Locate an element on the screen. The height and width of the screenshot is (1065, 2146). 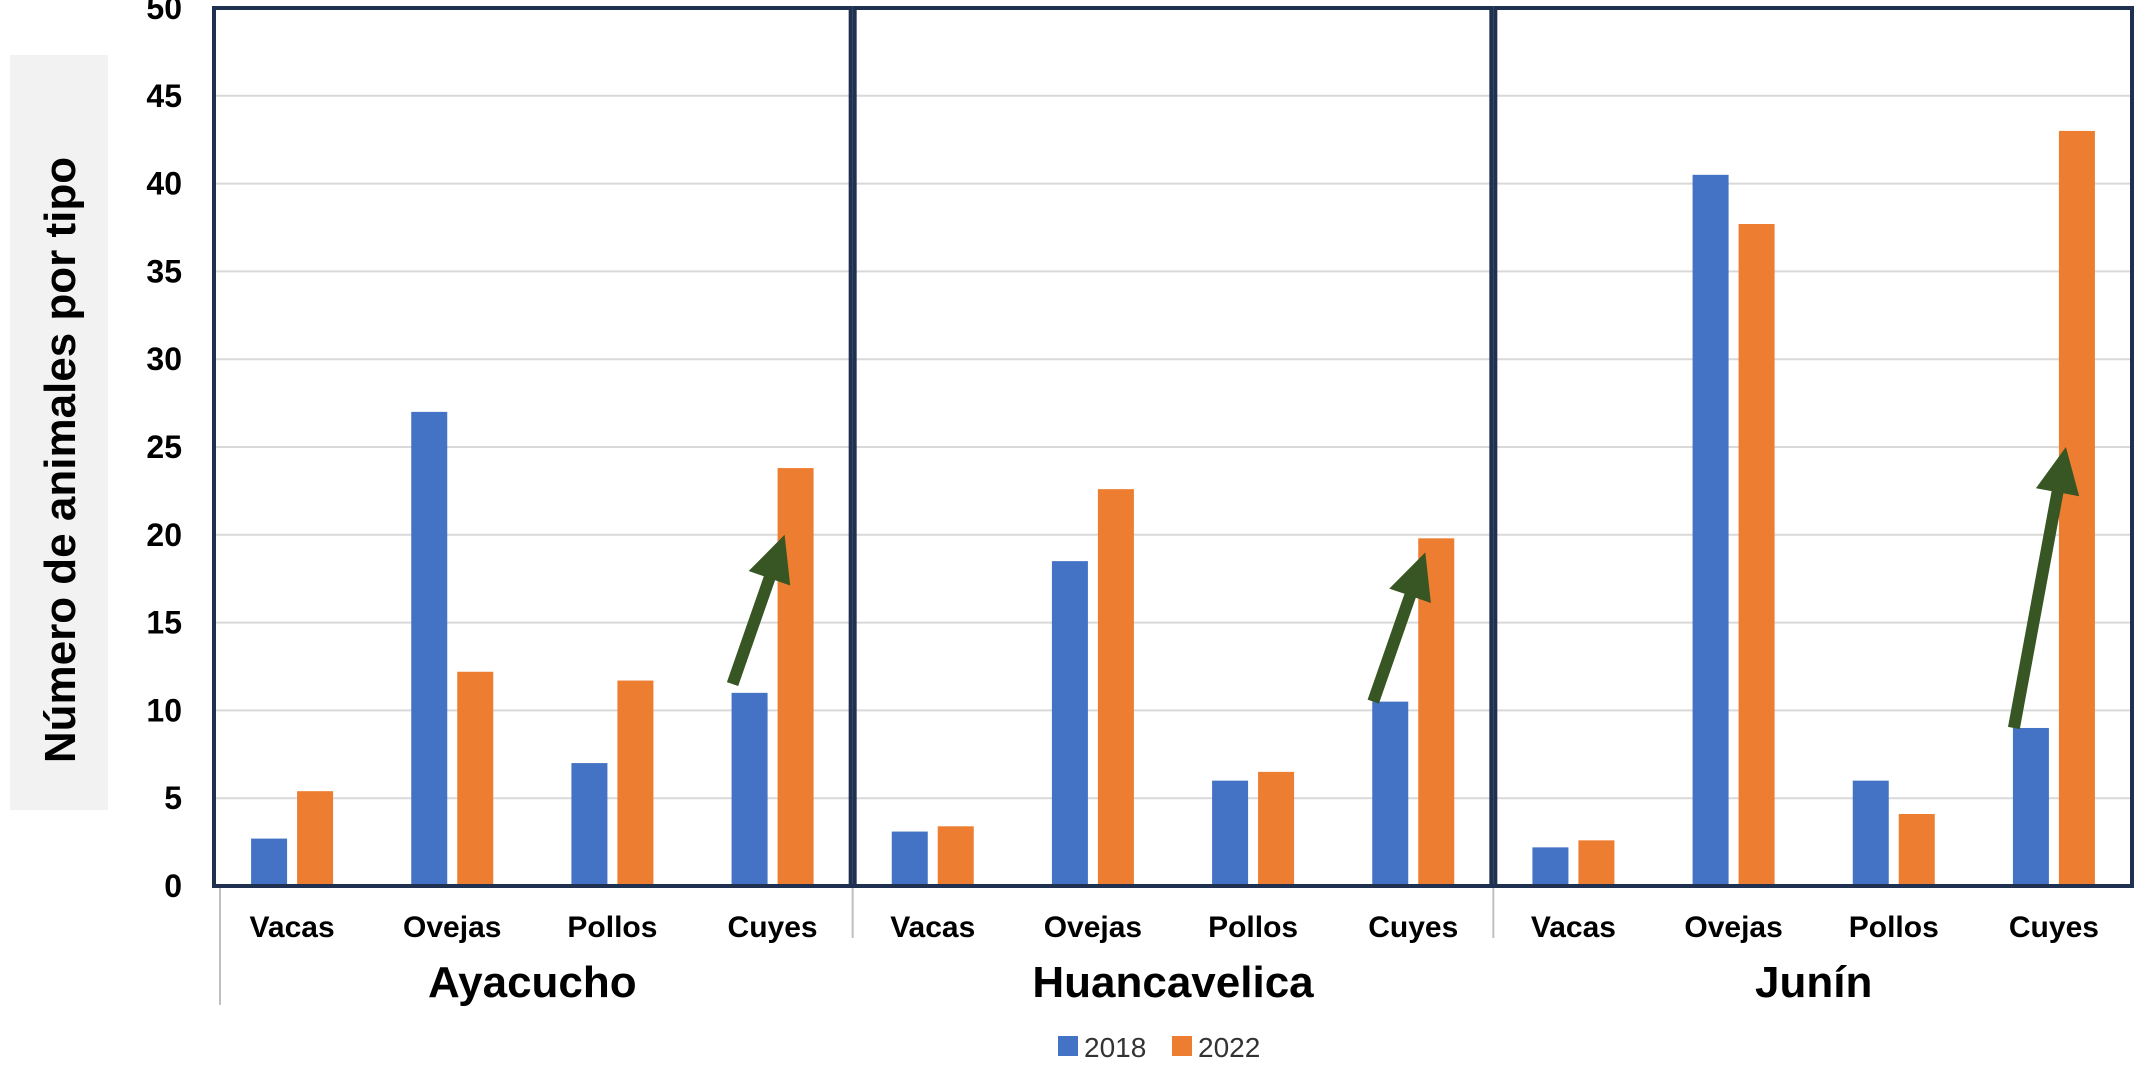
bar-ayacucho-ovejas-2018 is located at coordinates (429, 648).